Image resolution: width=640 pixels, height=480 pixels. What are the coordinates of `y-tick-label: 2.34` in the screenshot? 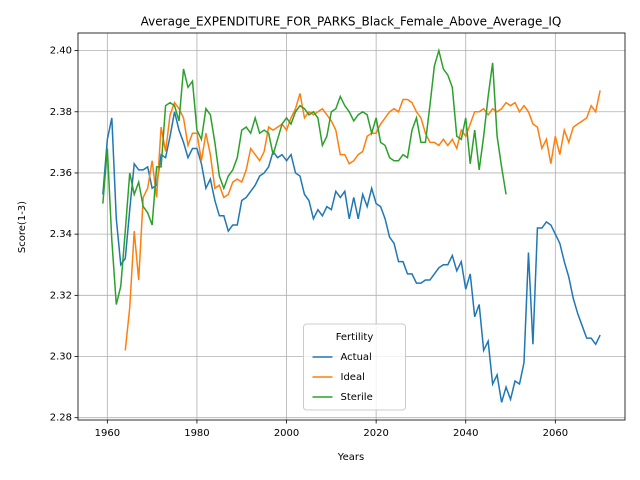 It's located at (61, 234).